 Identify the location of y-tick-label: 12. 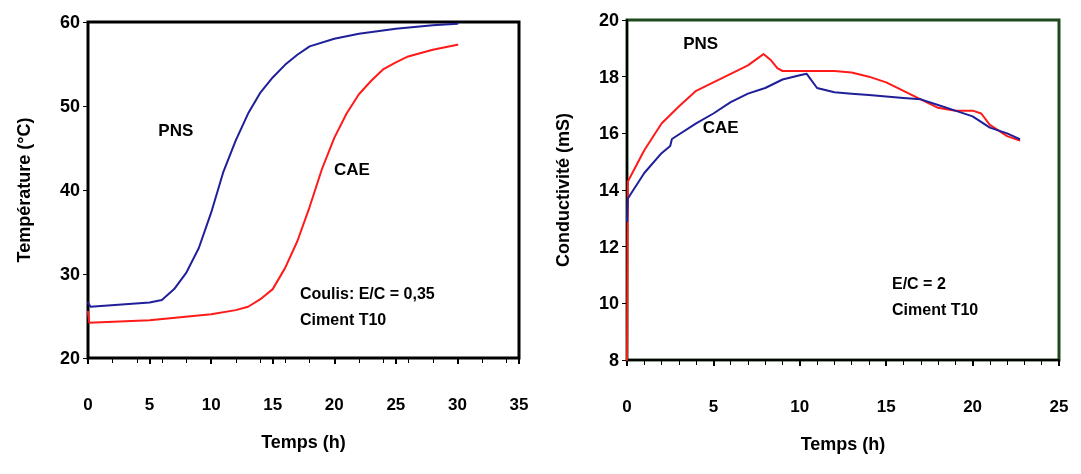
(608, 246).